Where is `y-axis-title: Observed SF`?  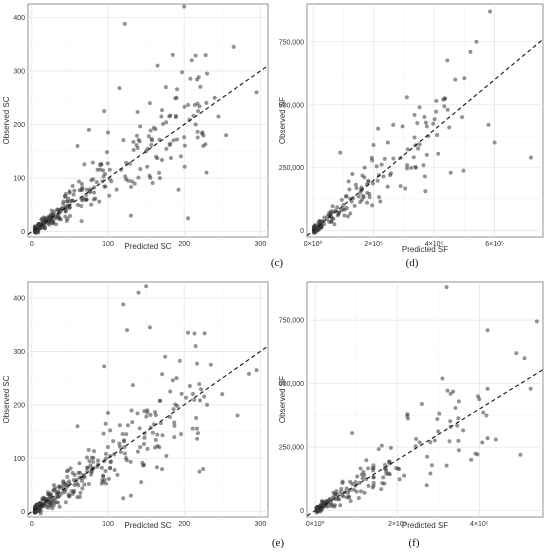
y-axis-title: Observed SF is located at coordinates (282, 399).